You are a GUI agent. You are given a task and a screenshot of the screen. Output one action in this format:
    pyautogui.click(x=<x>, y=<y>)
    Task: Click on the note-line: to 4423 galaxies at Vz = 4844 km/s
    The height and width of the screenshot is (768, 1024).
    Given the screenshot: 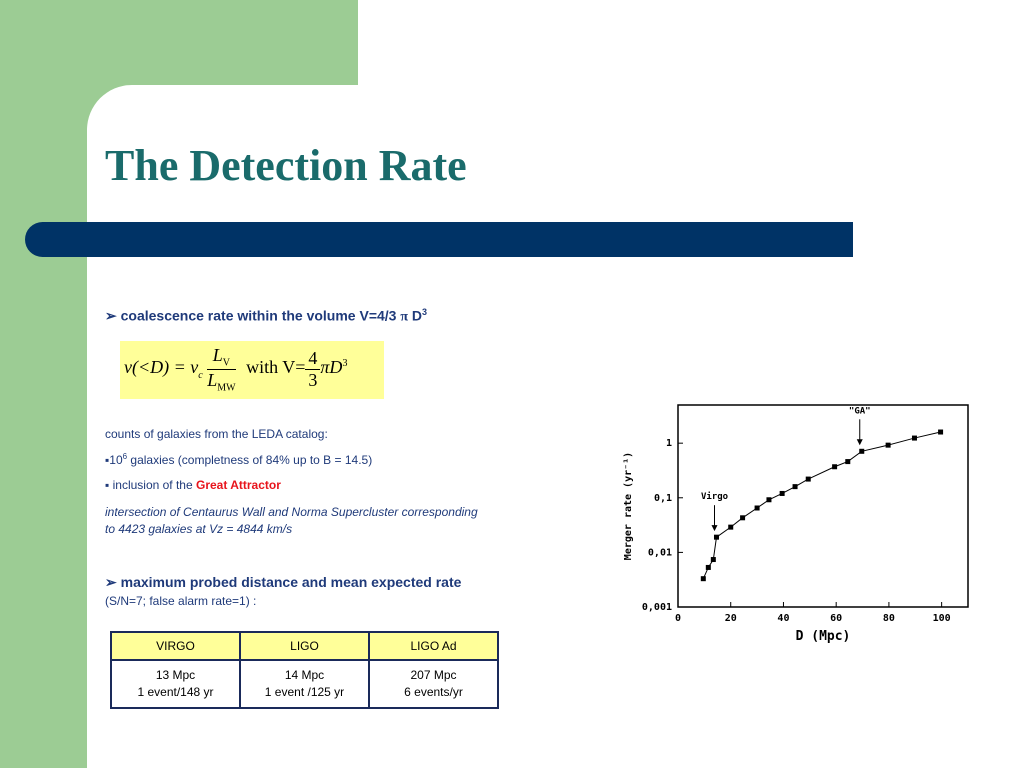 What is the action you would take?
    pyautogui.click(x=199, y=529)
    